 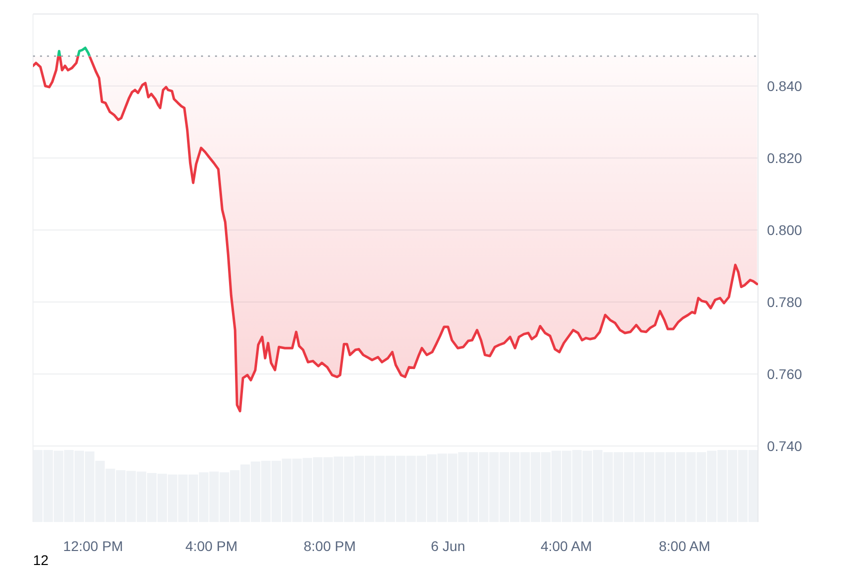 What do you see at coordinates (41, 559) in the screenshot?
I see `text: 12` at bounding box center [41, 559].